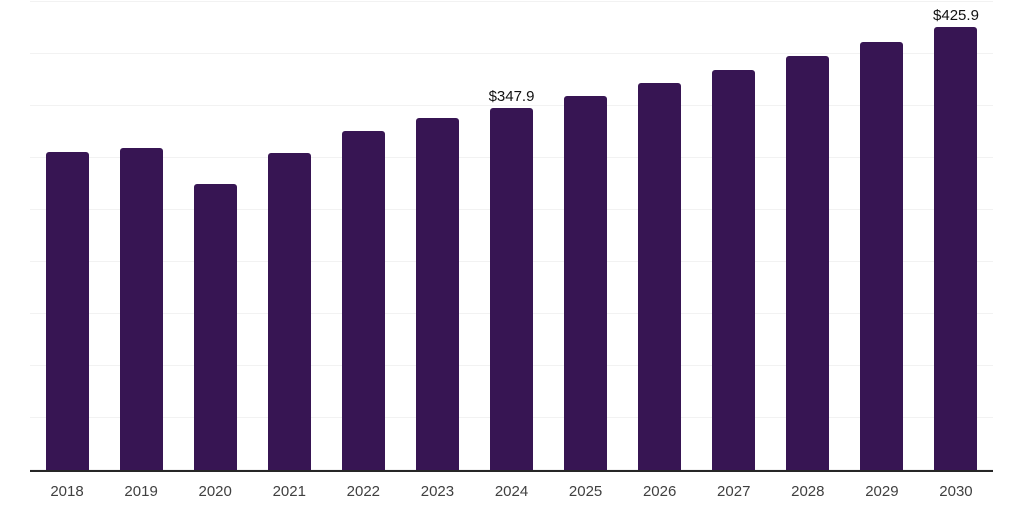  I want to click on x-tick-2028: 2028, so click(808, 491).